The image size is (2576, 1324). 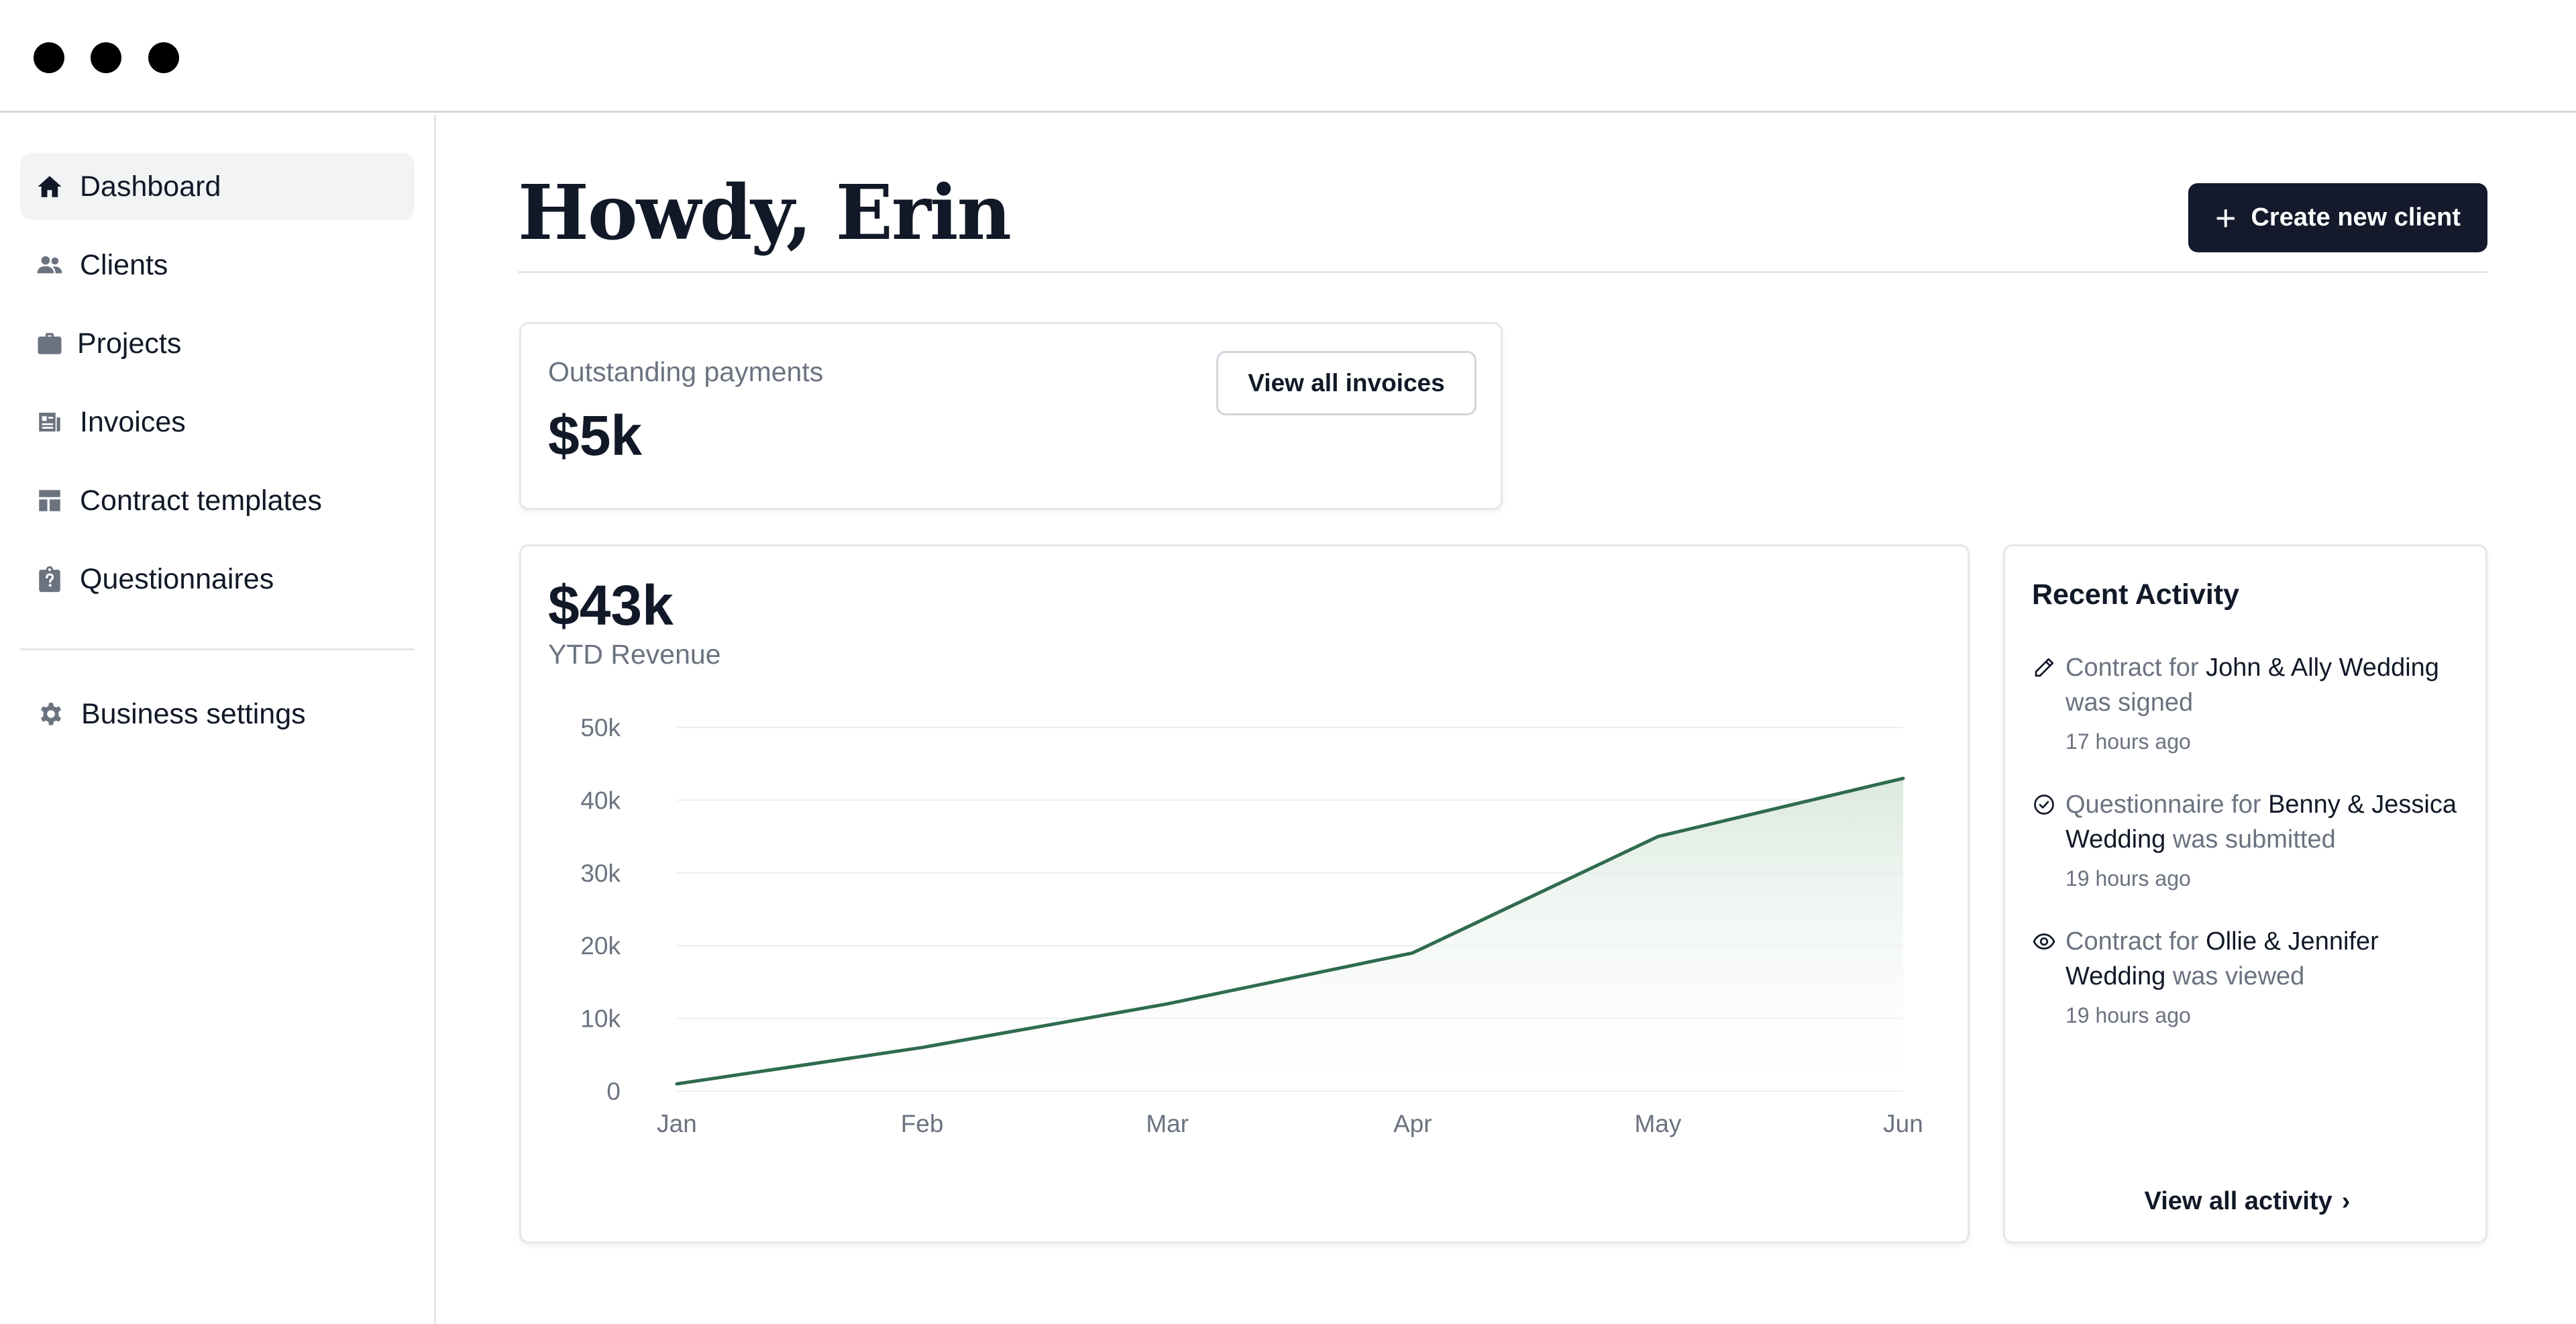 What do you see at coordinates (595, 435) in the screenshot?
I see `outstanding-payments-value: $5k` at bounding box center [595, 435].